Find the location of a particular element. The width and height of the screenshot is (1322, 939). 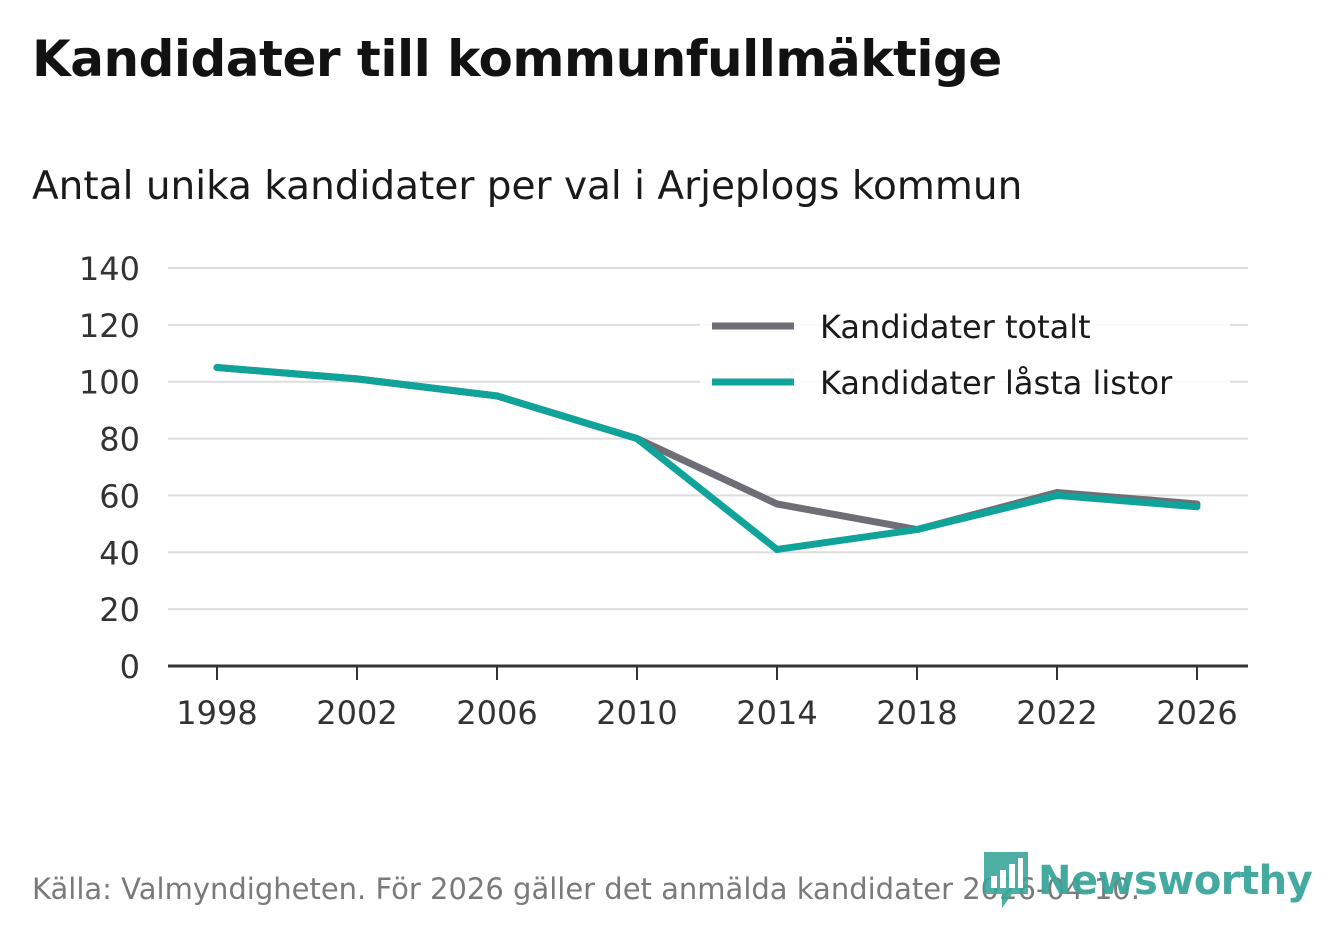

legend-label: Kandidater låsta listor is located at coordinates (996, 383).